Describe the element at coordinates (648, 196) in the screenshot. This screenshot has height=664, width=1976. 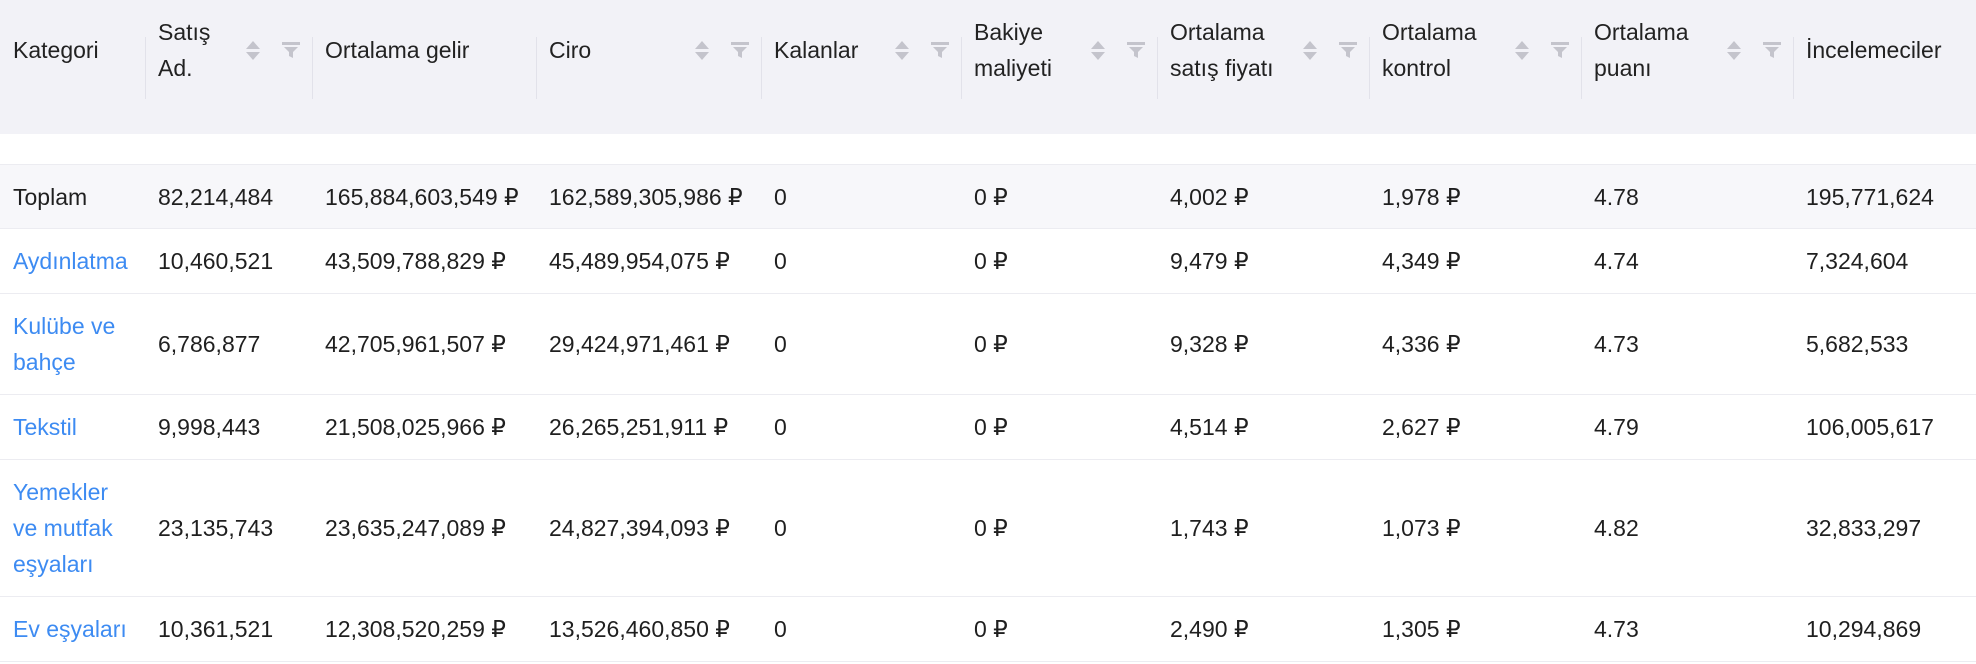
I see `cell-ciro: 162,589,305,986 ₽` at that location.